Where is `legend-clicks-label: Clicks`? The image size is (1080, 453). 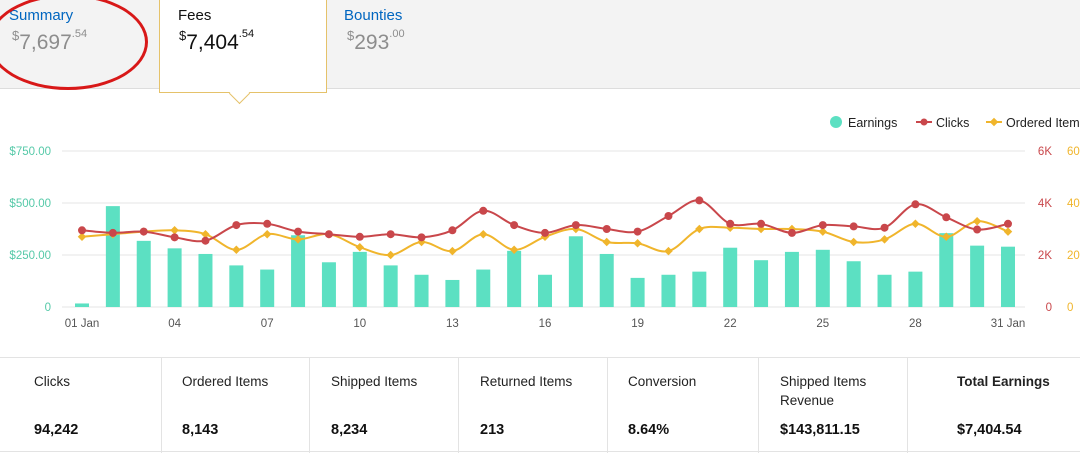 legend-clicks-label: Clicks is located at coordinates (952, 123).